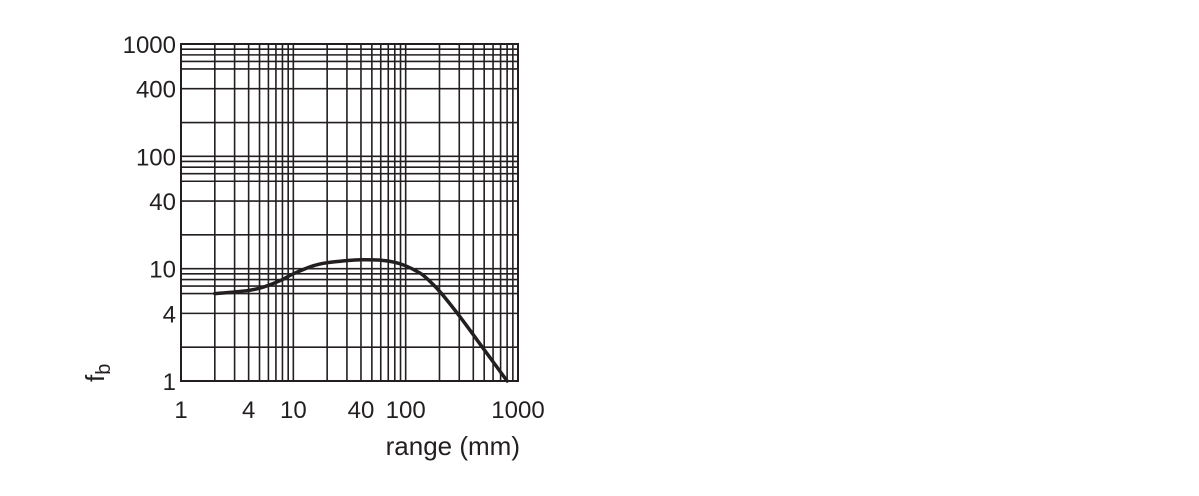 The width and height of the screenshot is (1199, 496). I want to click on y-axis-label: fb, so click(97, 373).